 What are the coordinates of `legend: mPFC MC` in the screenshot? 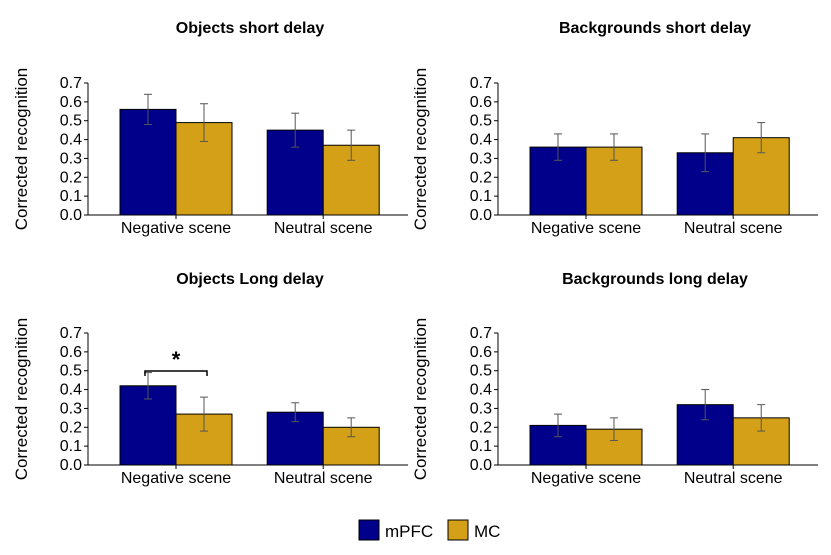 It's located at (429, 530).